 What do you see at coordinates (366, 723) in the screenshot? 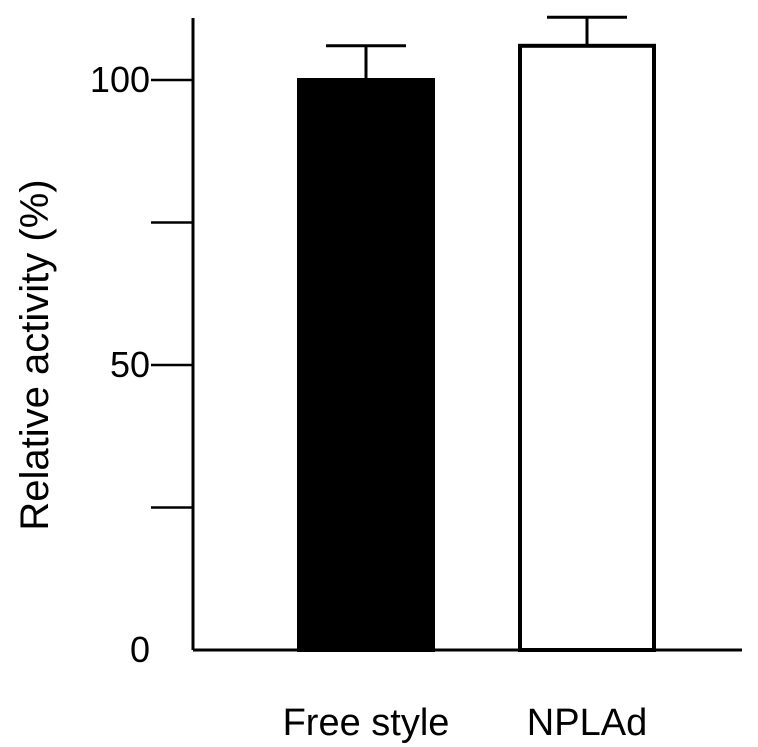
I see `x-category-label: Free style` at bounding box center [366, 723].